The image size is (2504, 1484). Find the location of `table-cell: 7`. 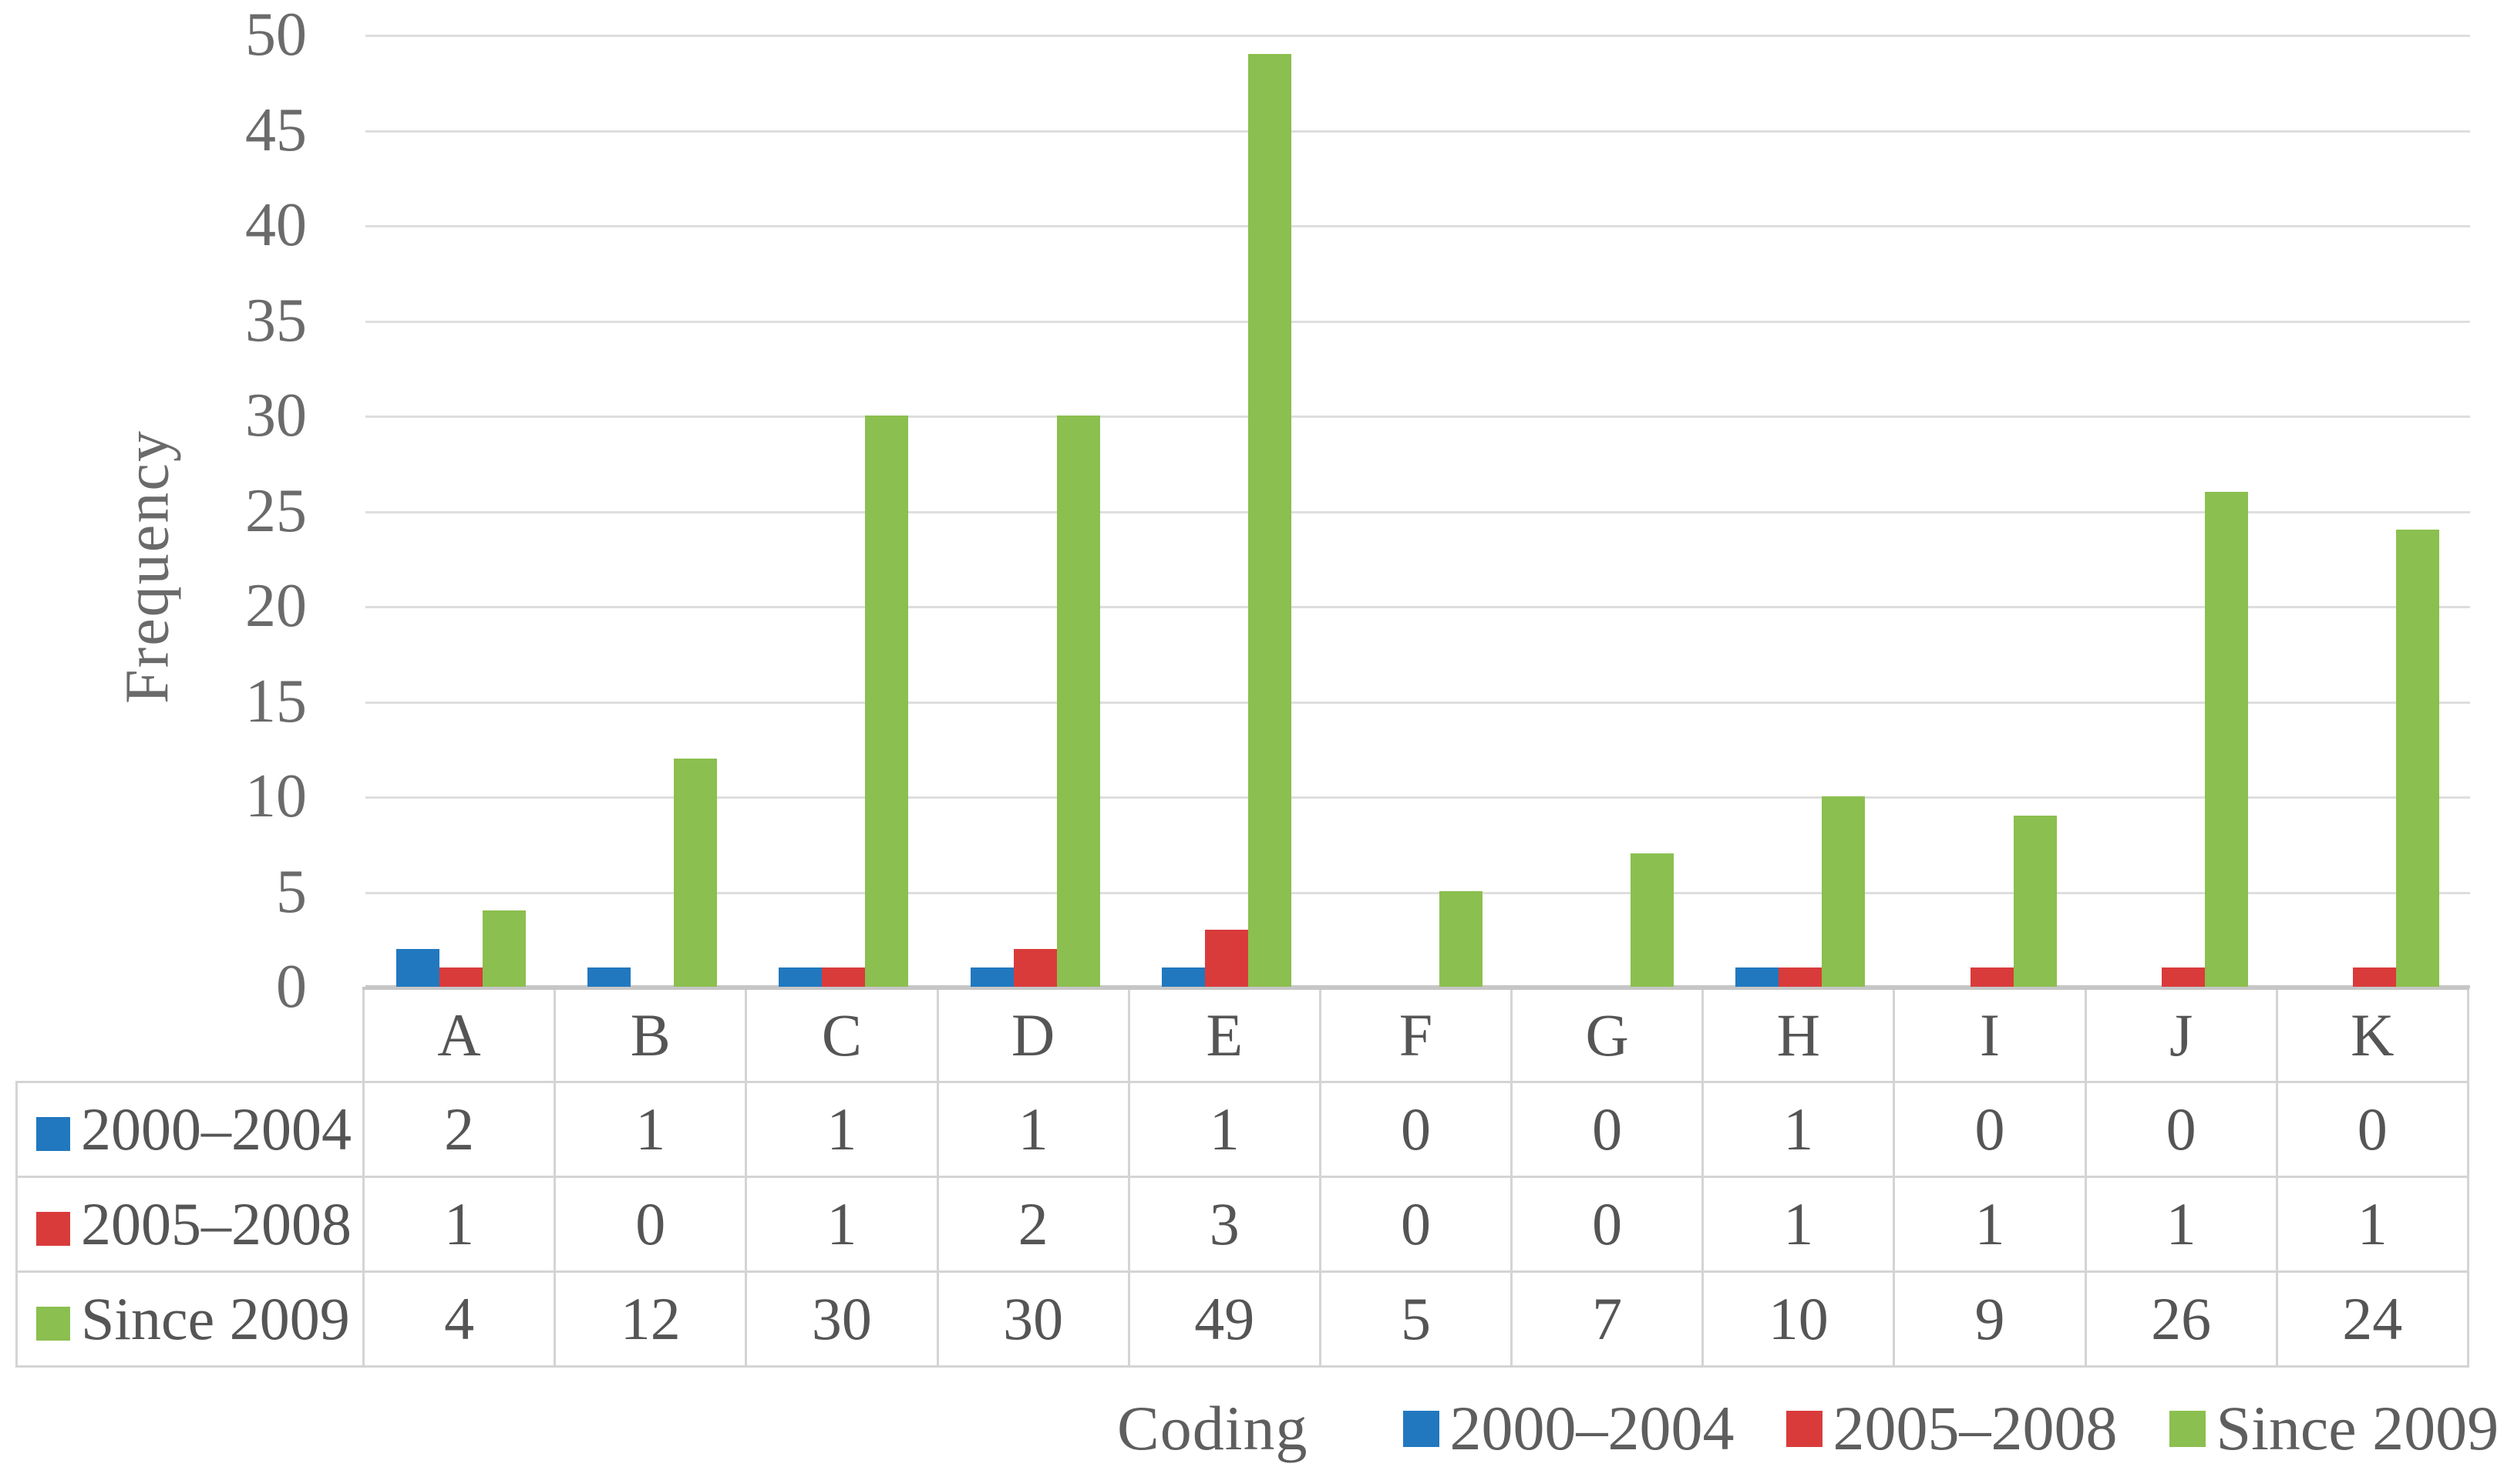

table-cell: 7 is located at coordinates (1607, 1319).